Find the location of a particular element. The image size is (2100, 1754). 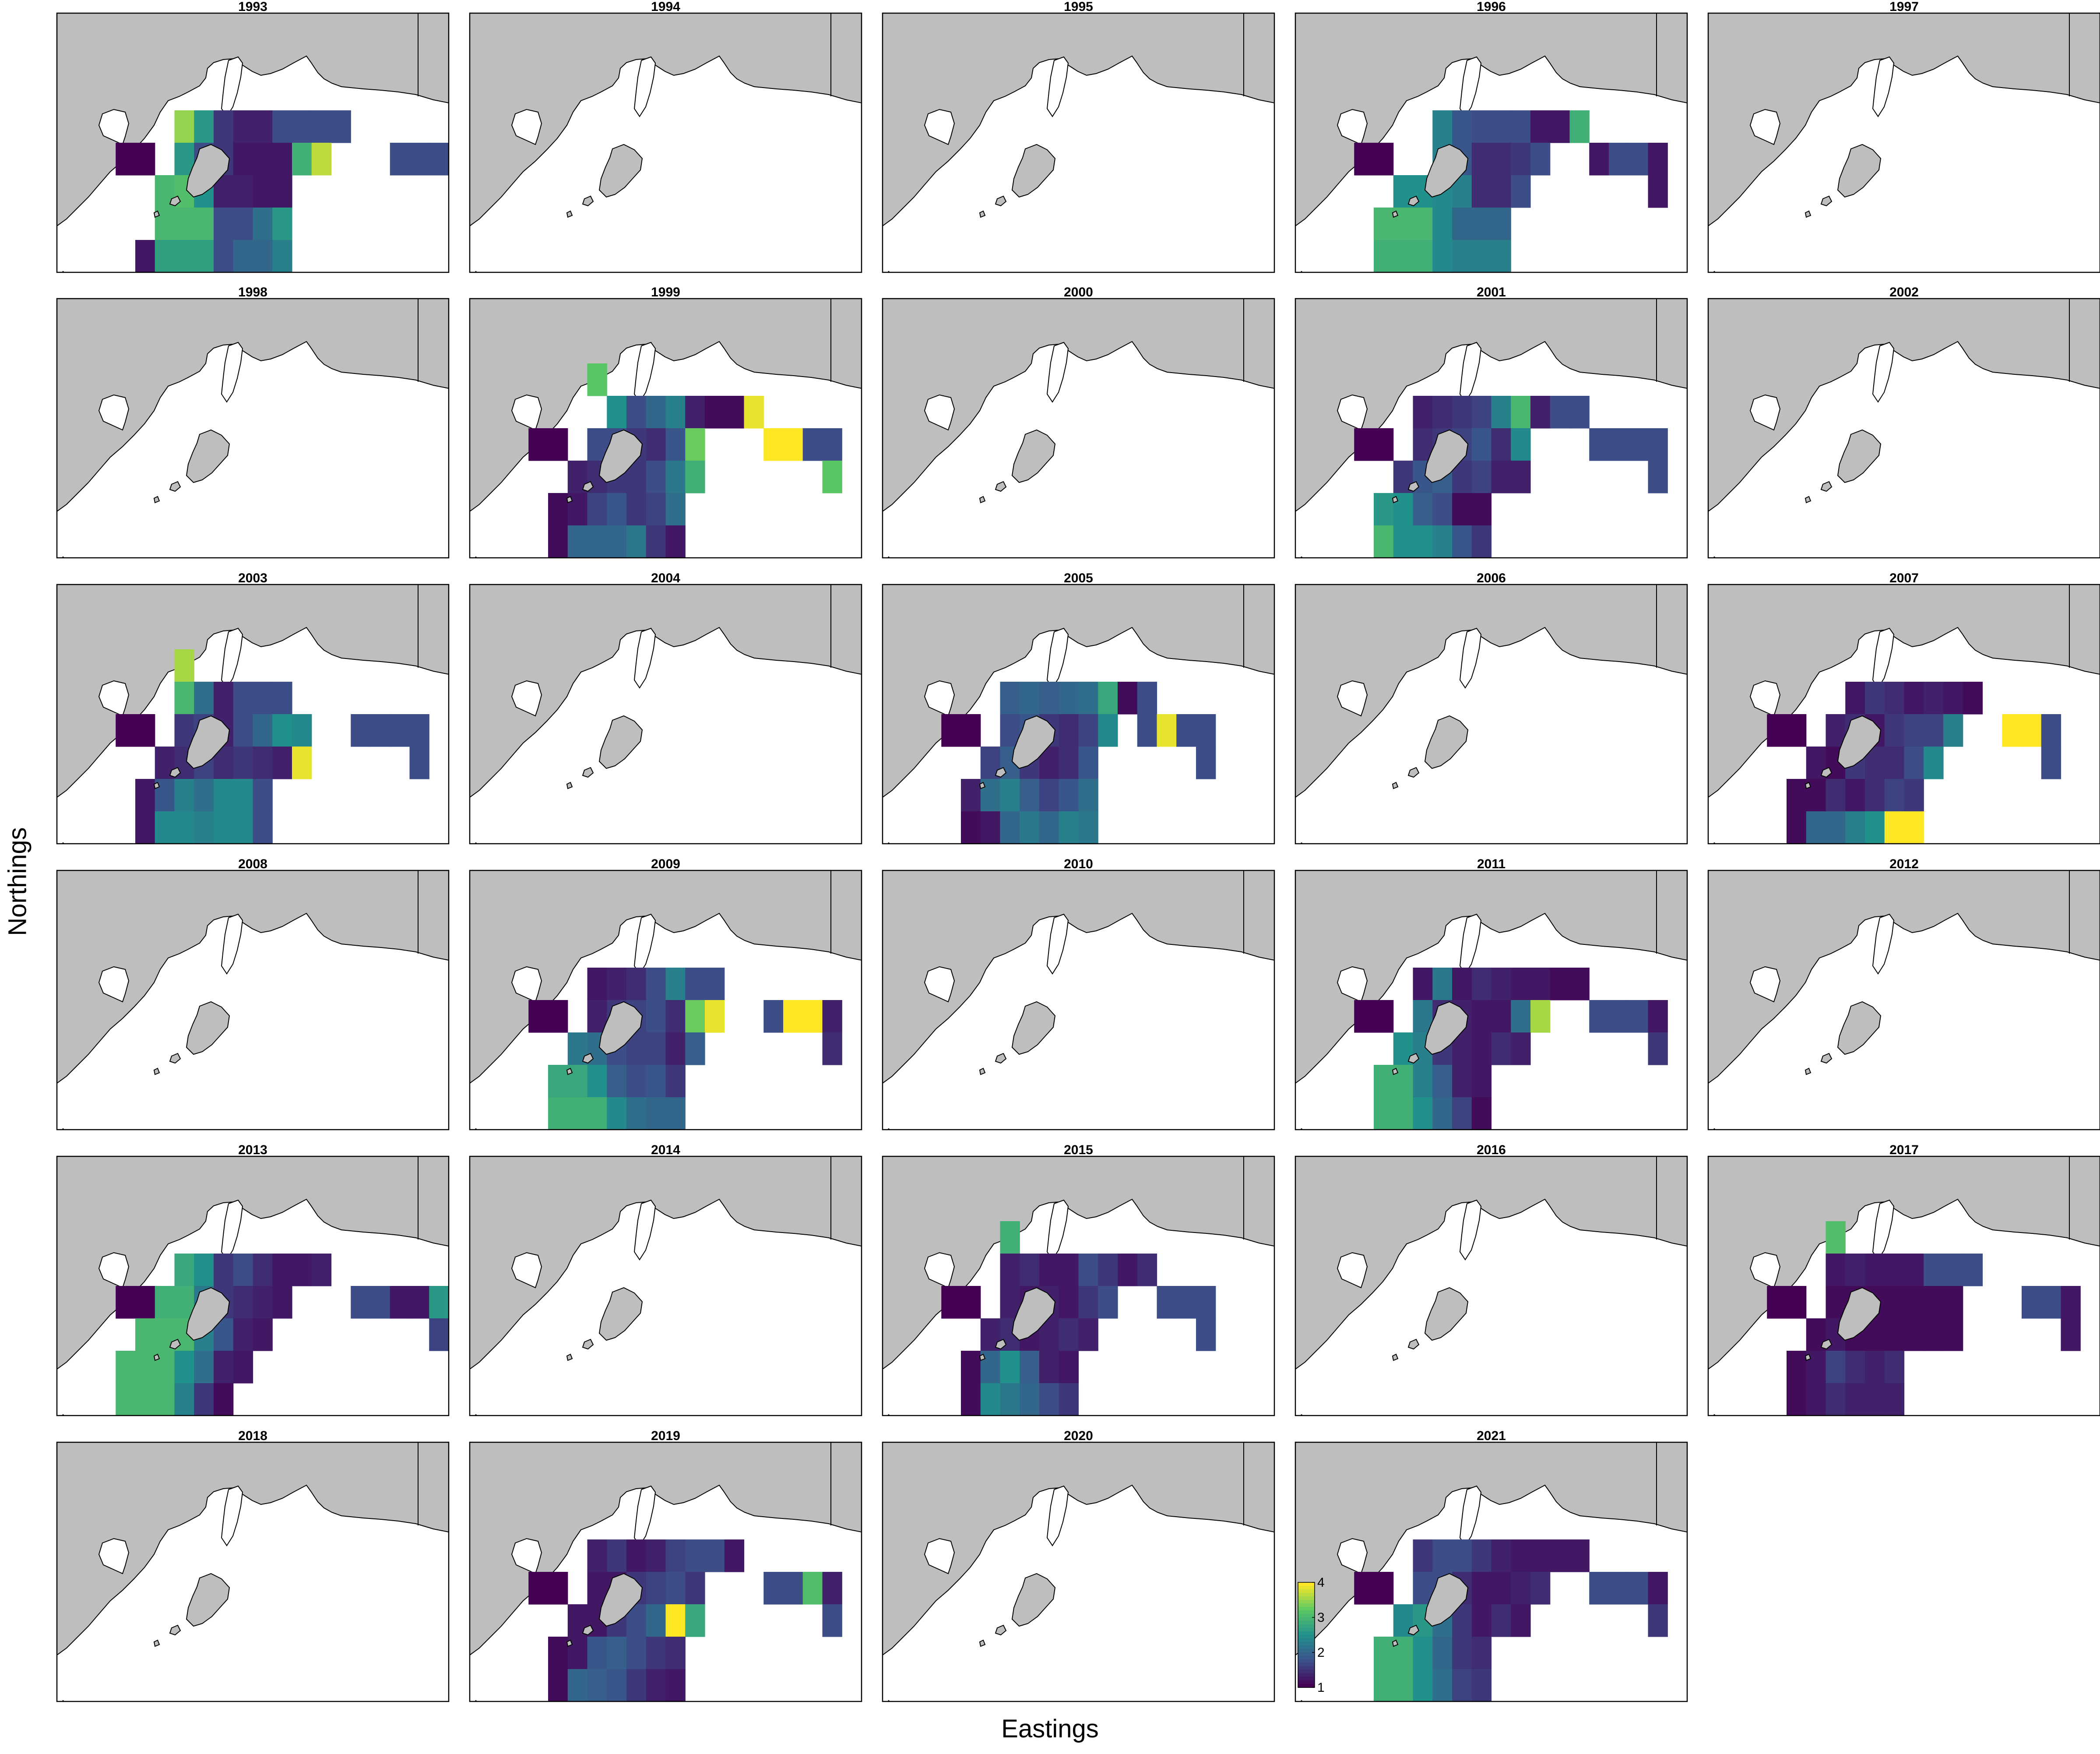

map-panel-1996: 1996 is located at coordinates (1491, 136).